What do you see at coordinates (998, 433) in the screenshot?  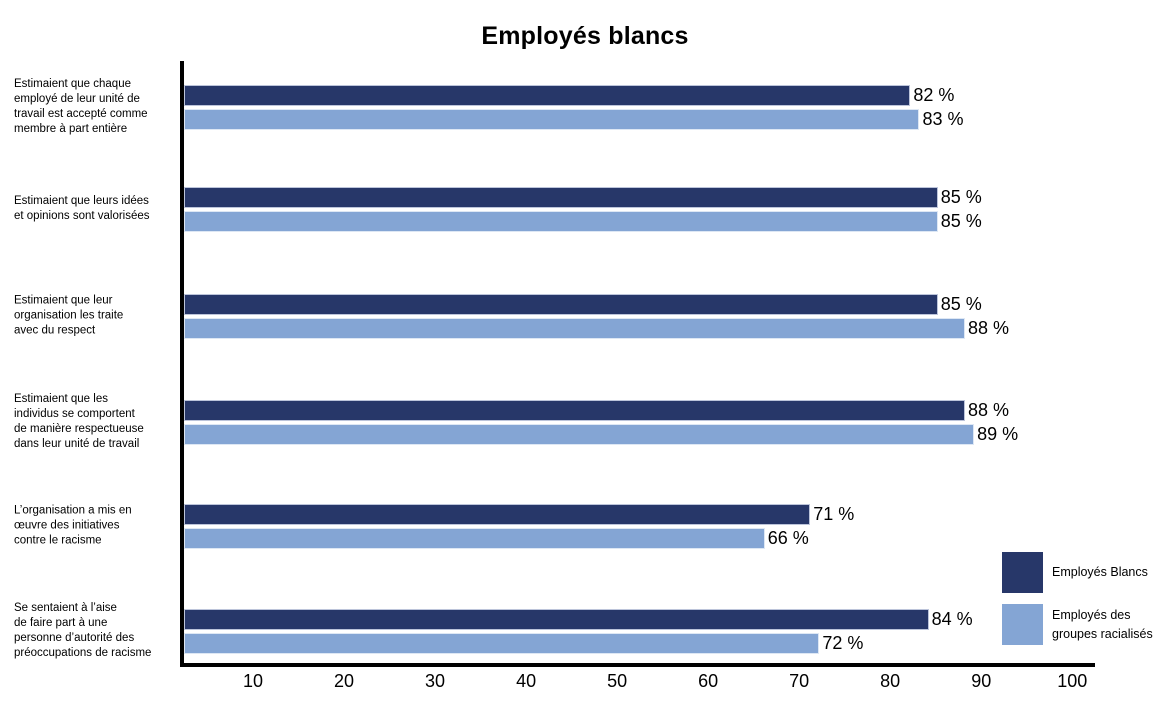 I see `bar-value-label-racialises-row3: 89 %` at bounding box center [998, 433].